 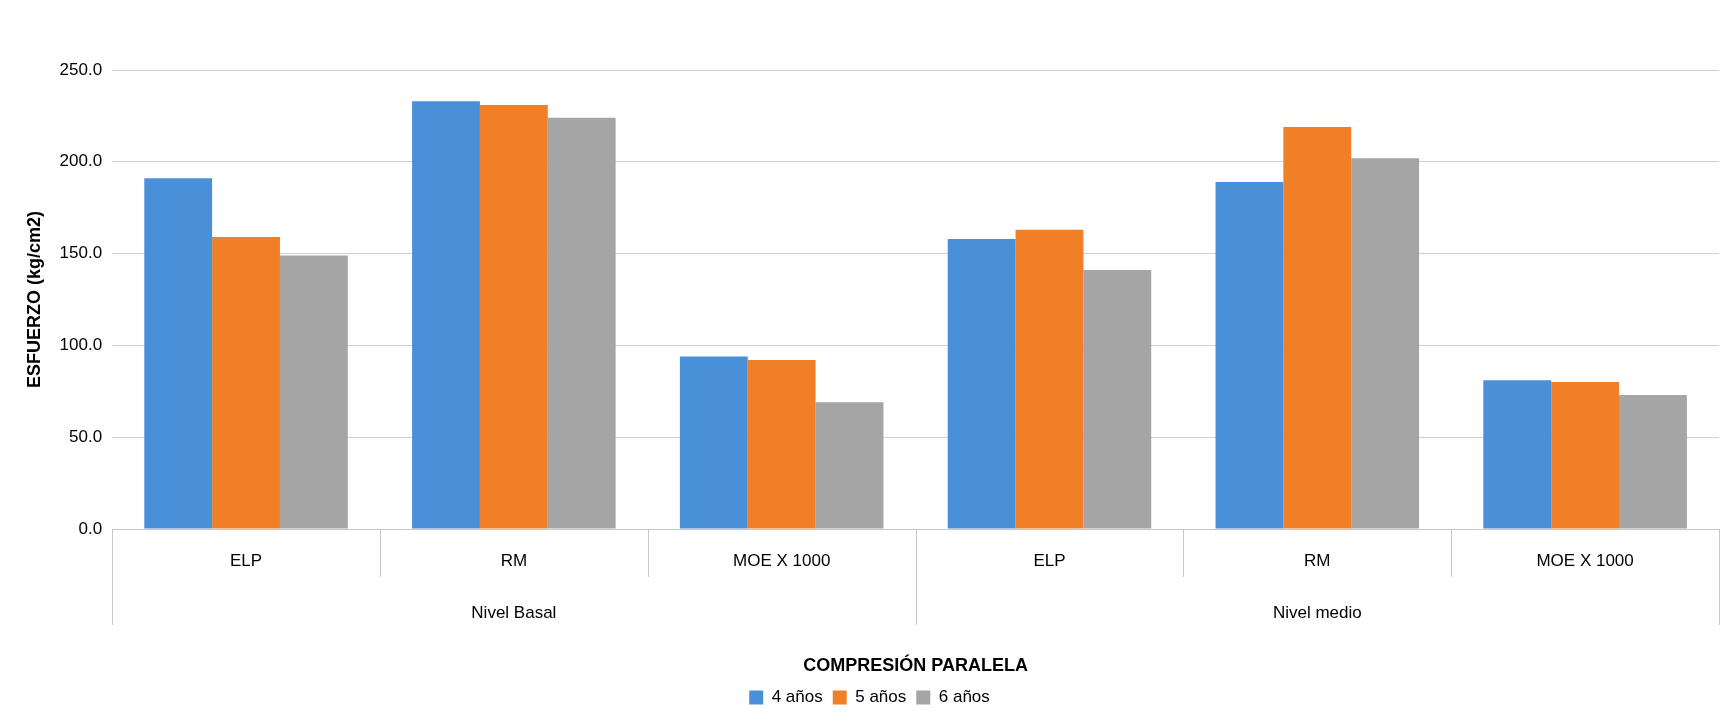 I want to click on text: Nivel Basal, so click(x=514, y=612).